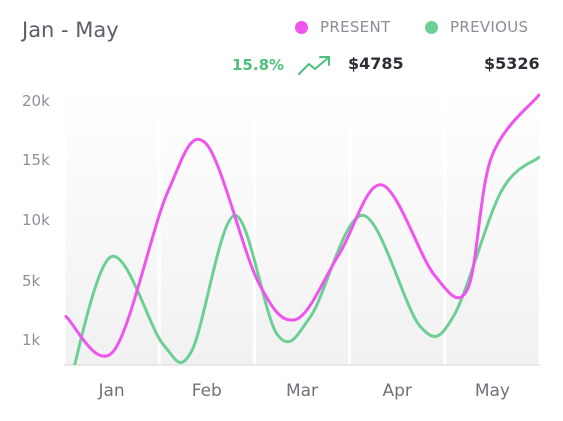  I want to click on legend-previous: PREVIOUS, so click(476, 27).